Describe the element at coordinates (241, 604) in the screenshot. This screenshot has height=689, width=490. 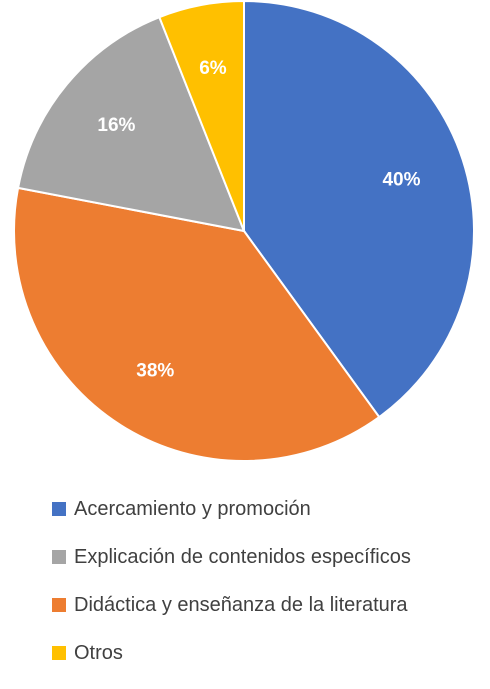
I see `legend-label: Didáctica y enseñanza de la literatura` at that location.